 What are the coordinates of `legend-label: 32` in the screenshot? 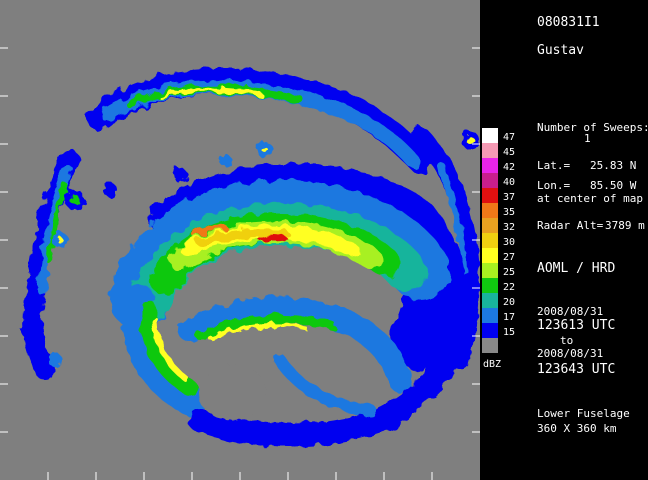 It's located at (509, 227).